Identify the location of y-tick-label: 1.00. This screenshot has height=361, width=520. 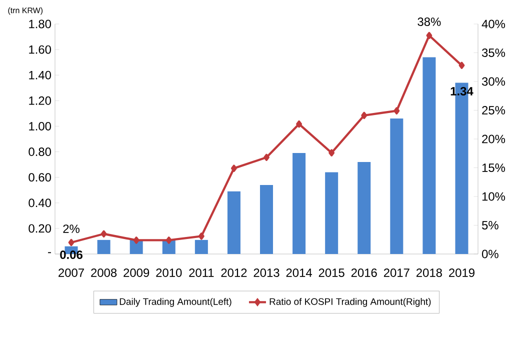
(40, 126).